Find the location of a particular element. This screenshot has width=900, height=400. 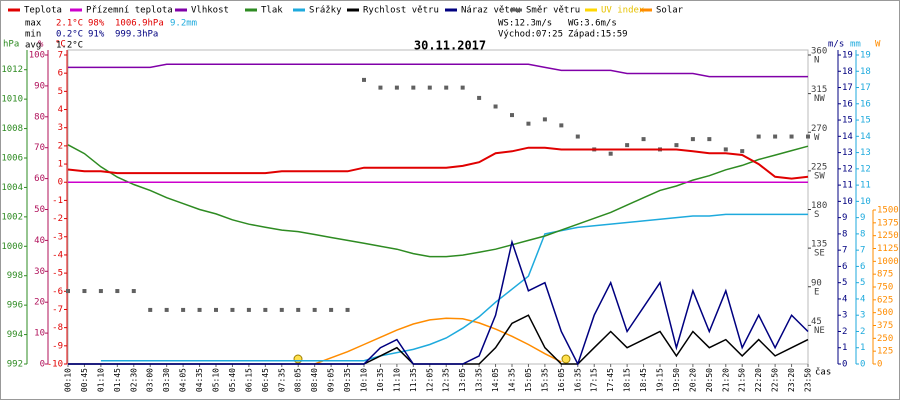

y-tick-label: 50 is located at coordinates (39, 210).